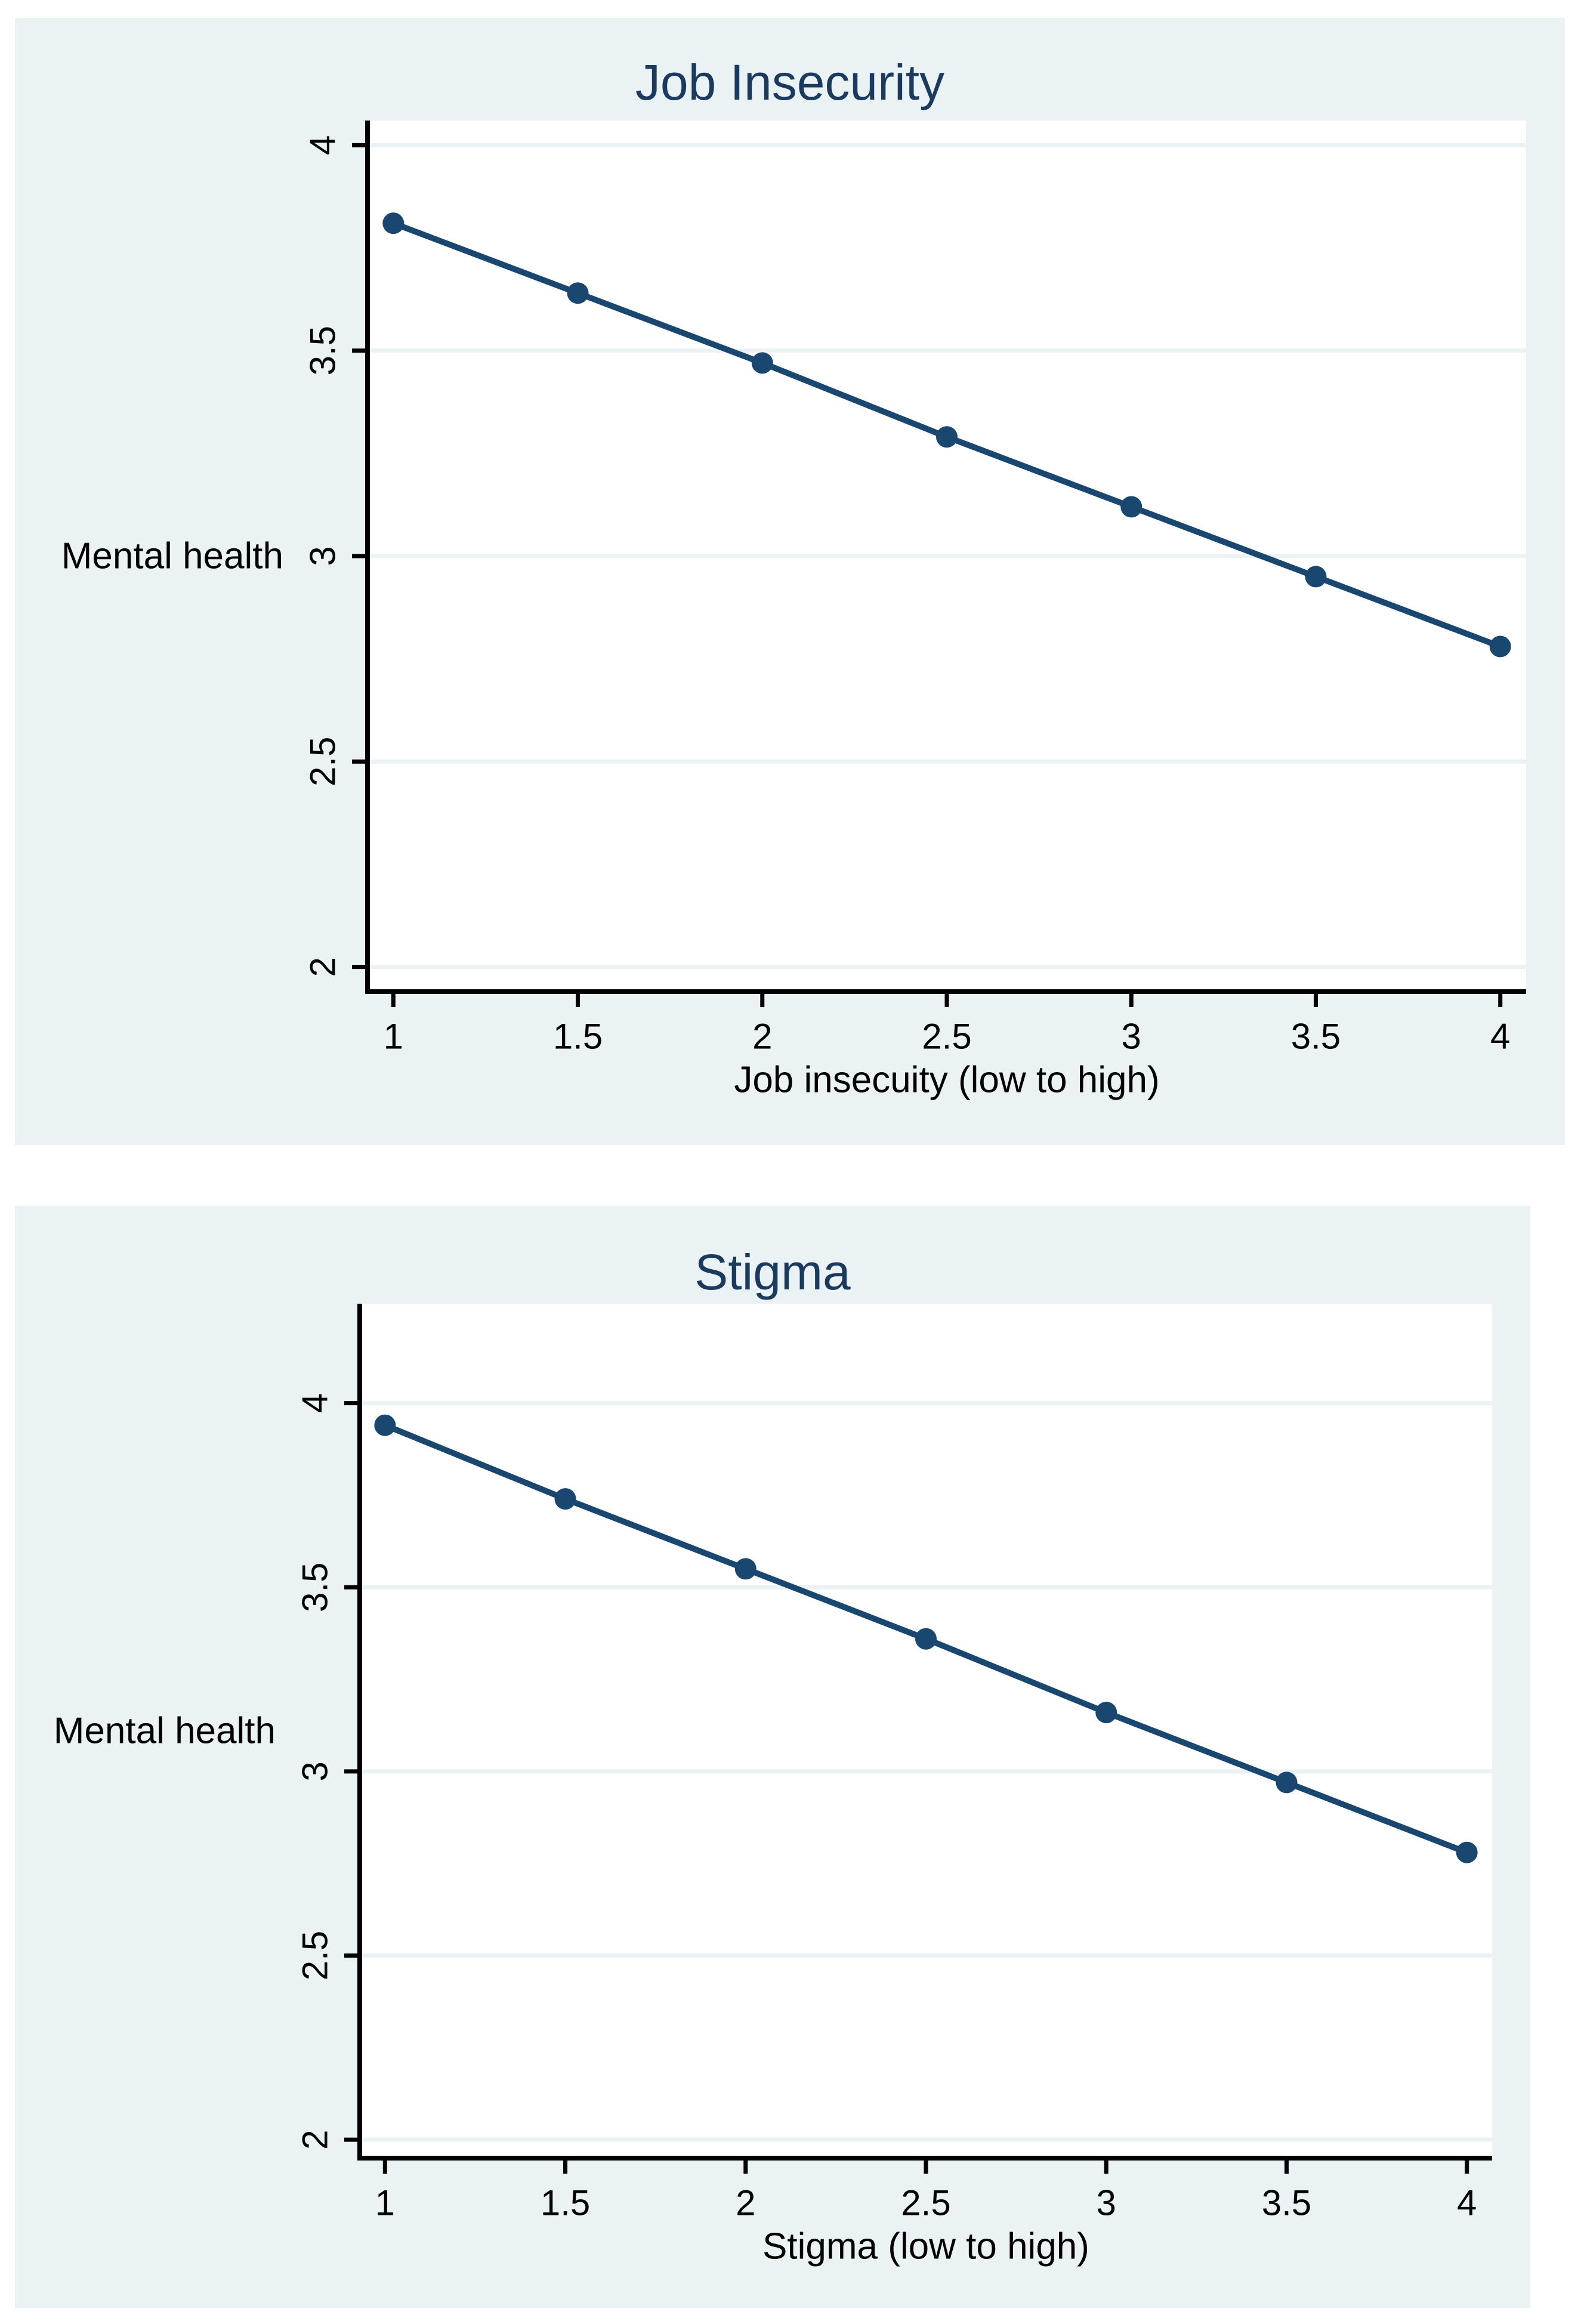 The image size is (1584, 2324). I want to click on x-axis-title: Job insecuity (low to high), so click(946, 1080).